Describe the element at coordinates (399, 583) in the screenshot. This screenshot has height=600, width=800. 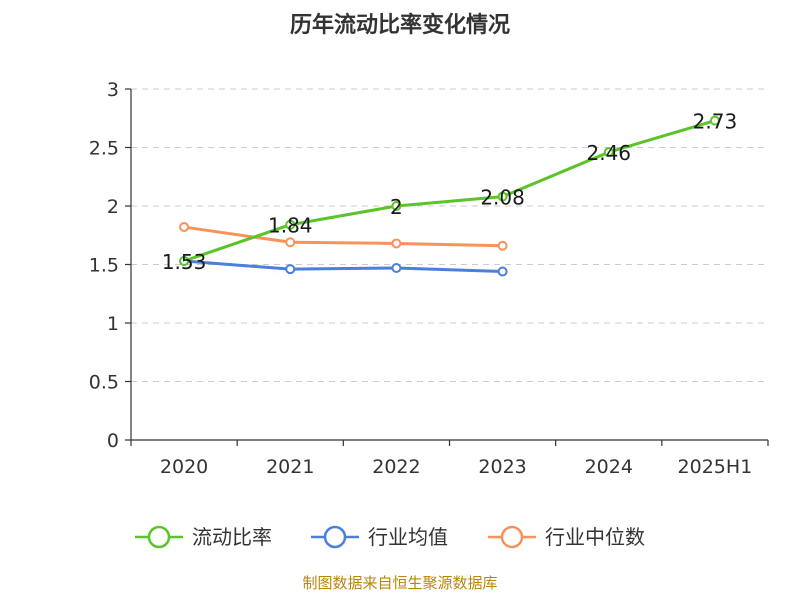
I see `source-note: 制图数据来自恒生聚源数据库` at that location.